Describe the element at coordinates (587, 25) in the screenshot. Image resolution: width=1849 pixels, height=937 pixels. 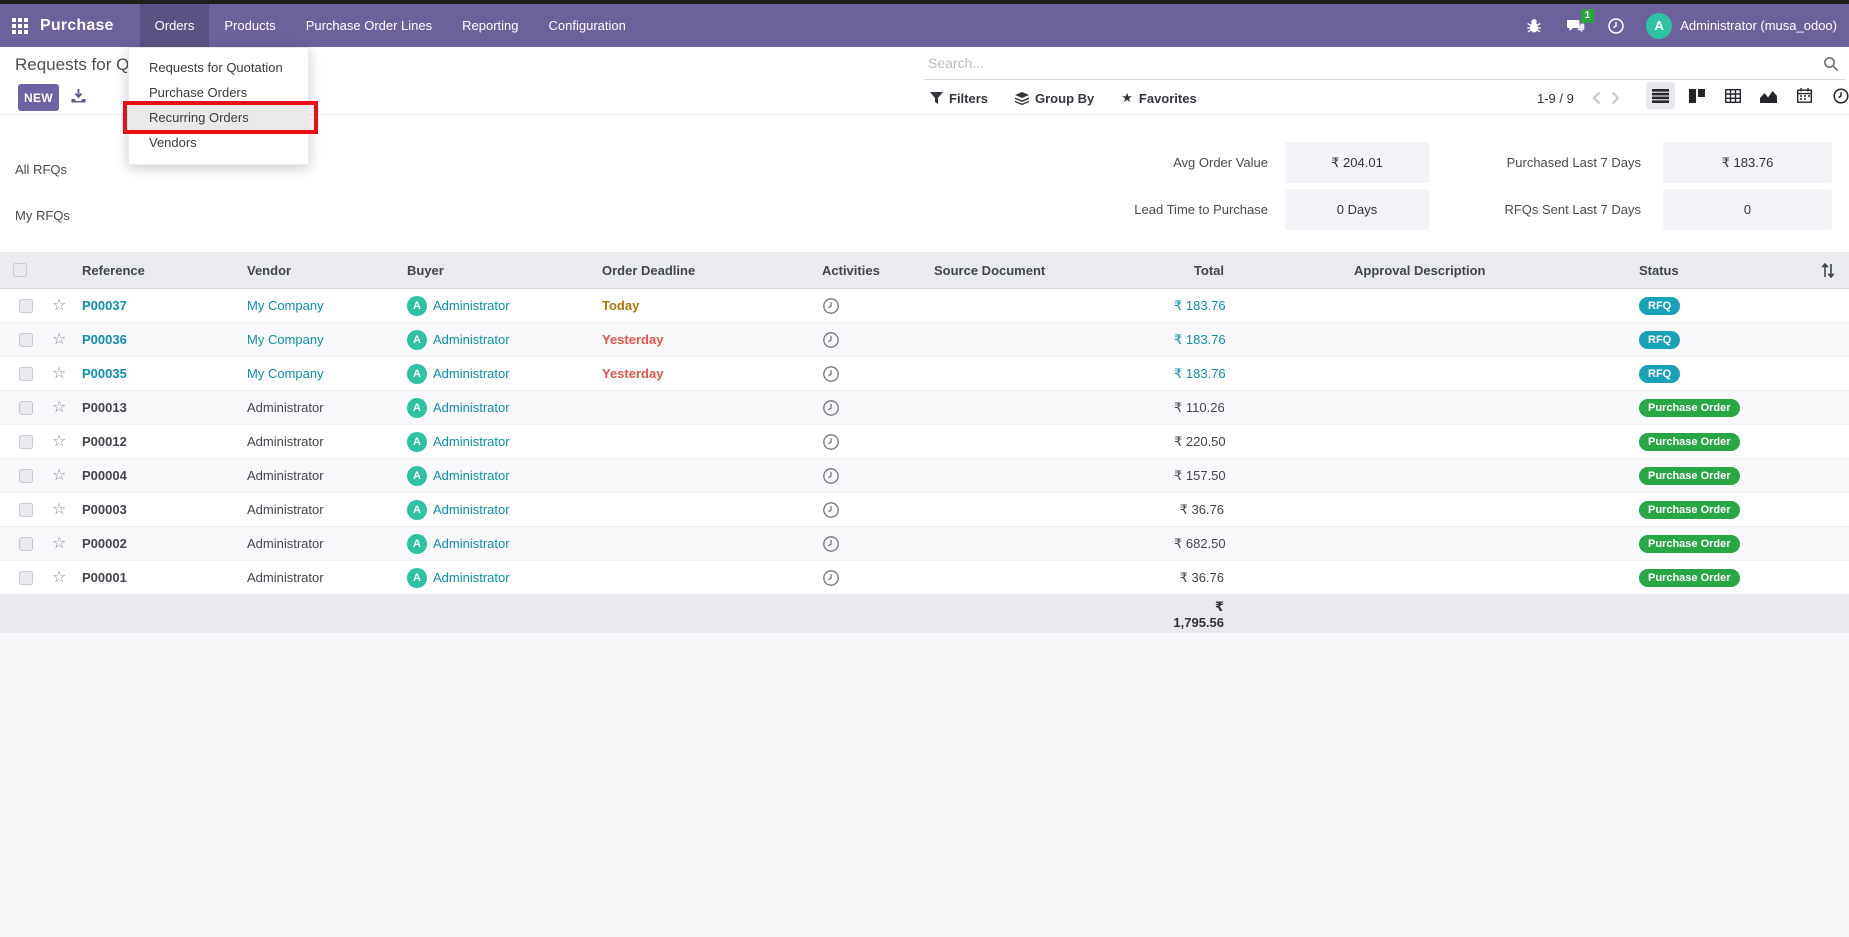
I see `nav-menu-configuration: Configuration` at that location.